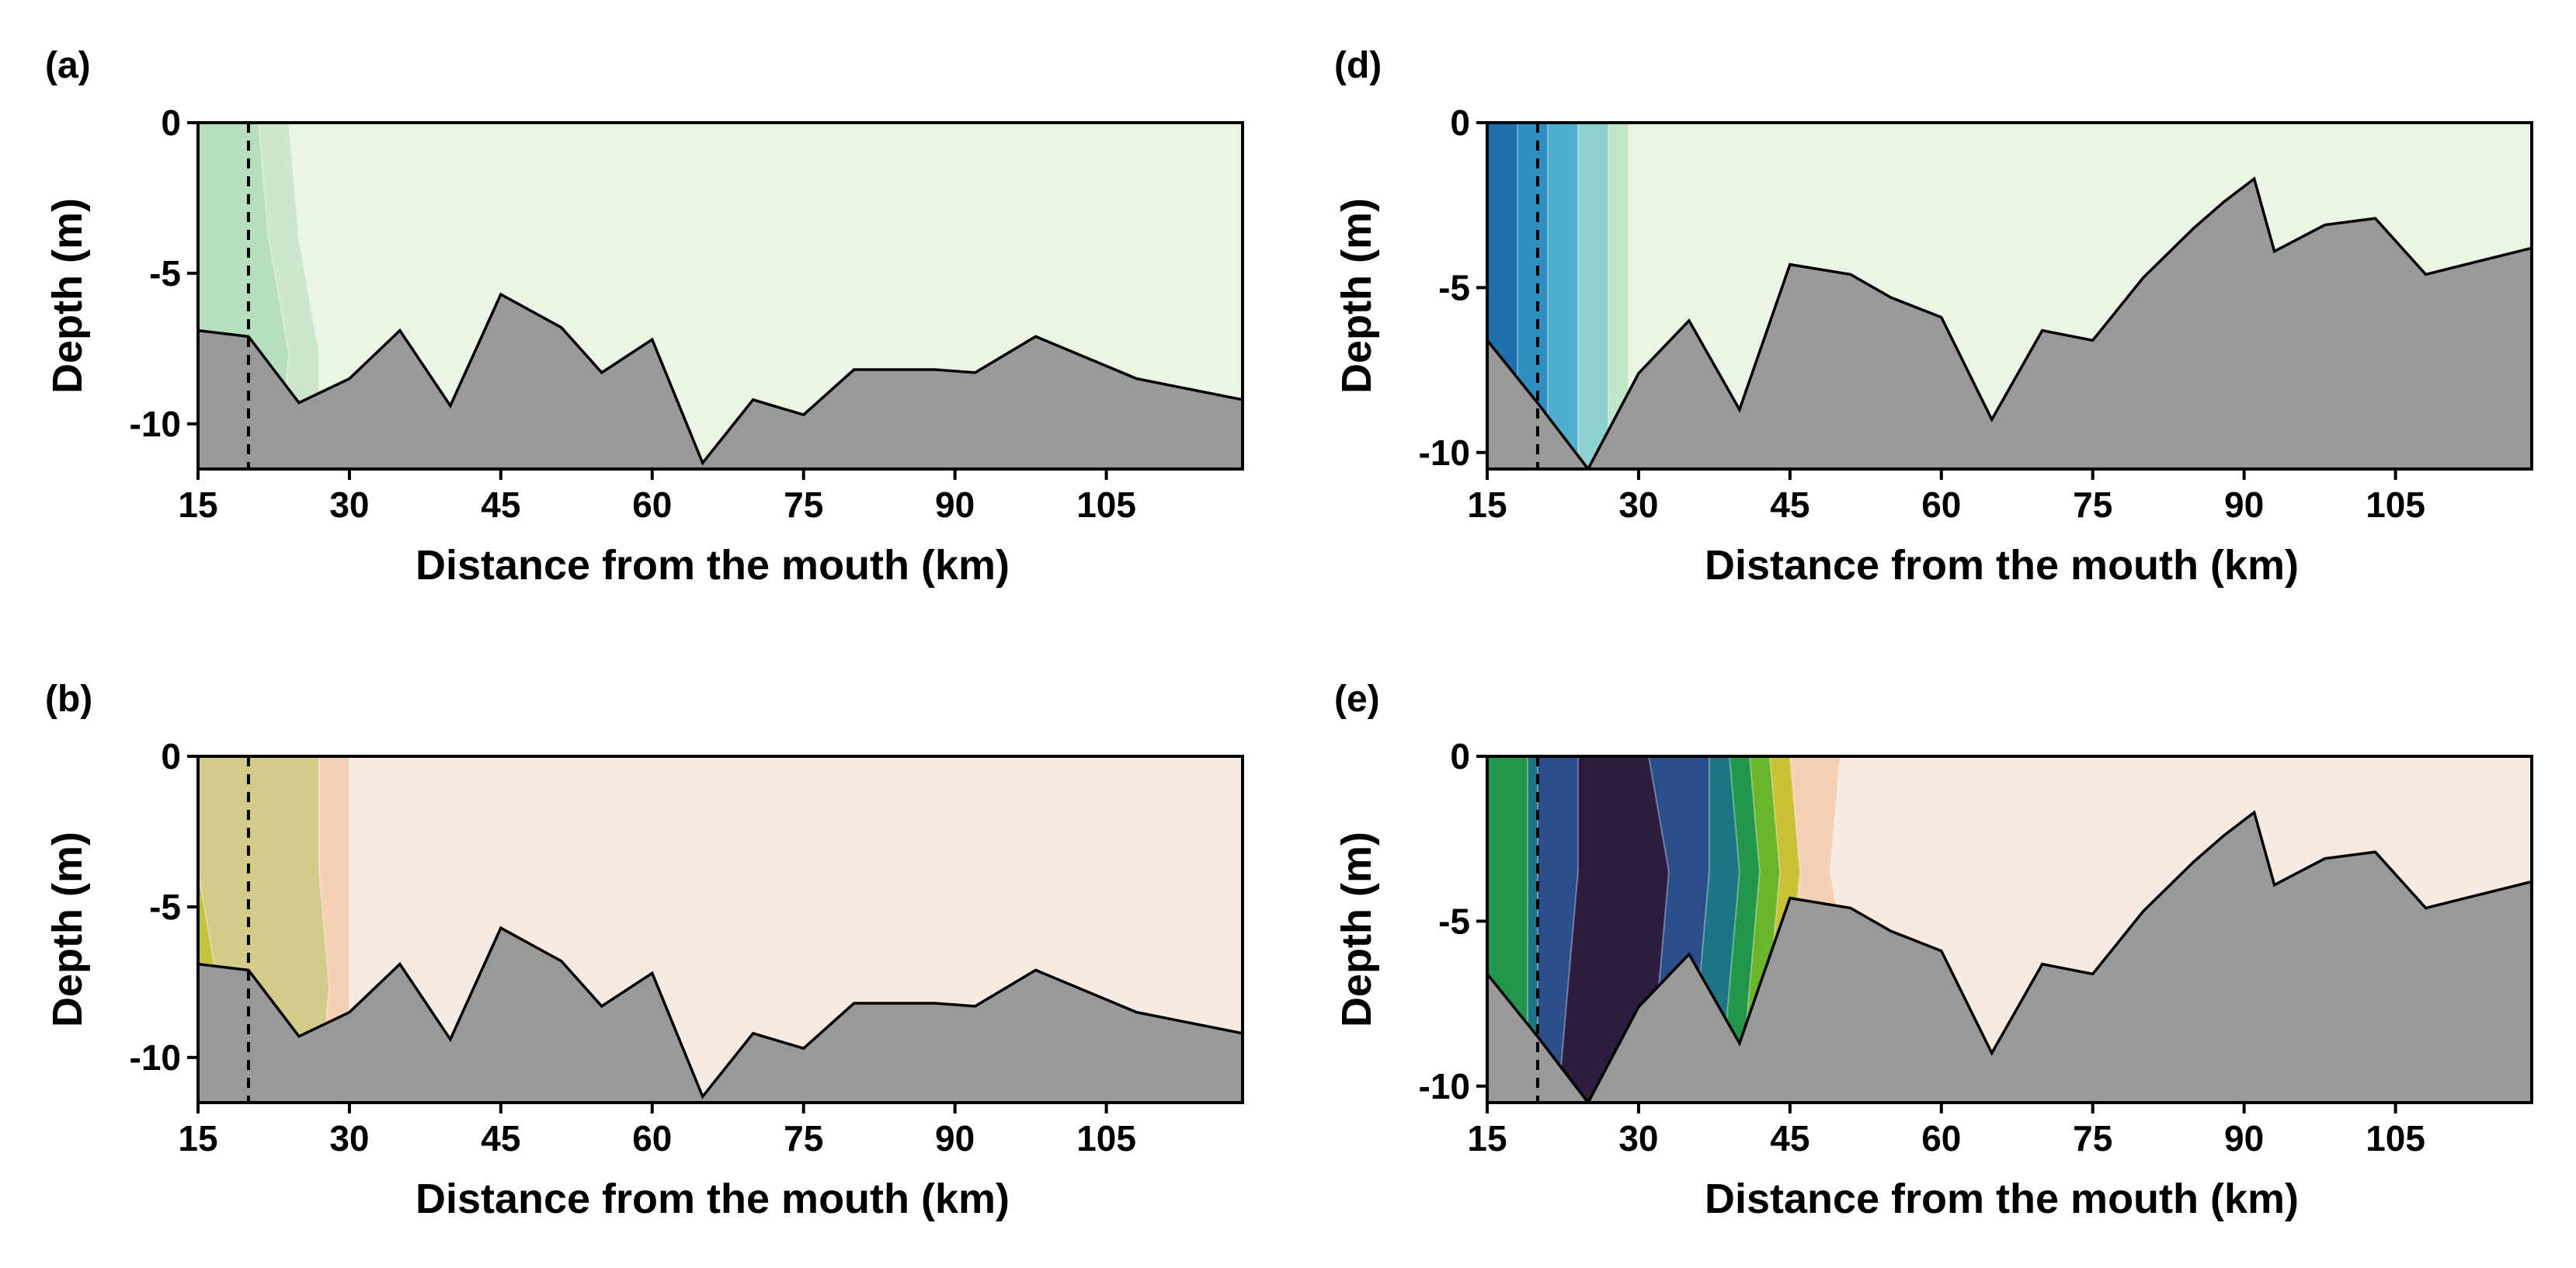 The height and width of the screenshot is (1268, 2576). I want to click on panel-label: (d), so click(1358, 65).